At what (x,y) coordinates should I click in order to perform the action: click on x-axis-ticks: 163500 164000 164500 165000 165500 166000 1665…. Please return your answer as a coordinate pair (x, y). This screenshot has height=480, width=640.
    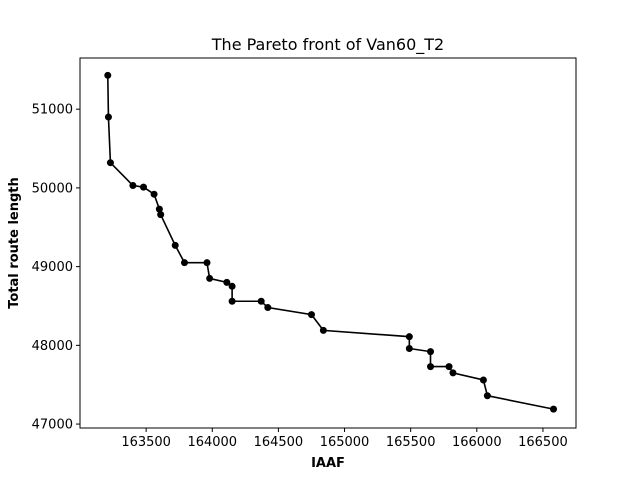
    Looking at the image, I should click on (344, 439).